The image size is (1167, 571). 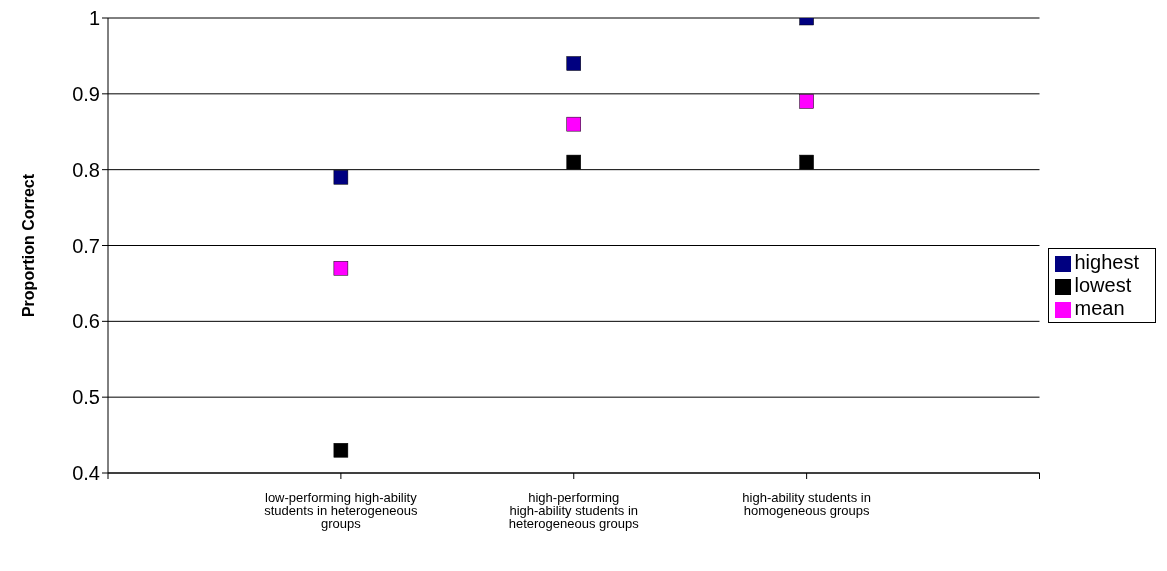 I want to click on y-tick-label: 0.5, so click(x=86, y=397).